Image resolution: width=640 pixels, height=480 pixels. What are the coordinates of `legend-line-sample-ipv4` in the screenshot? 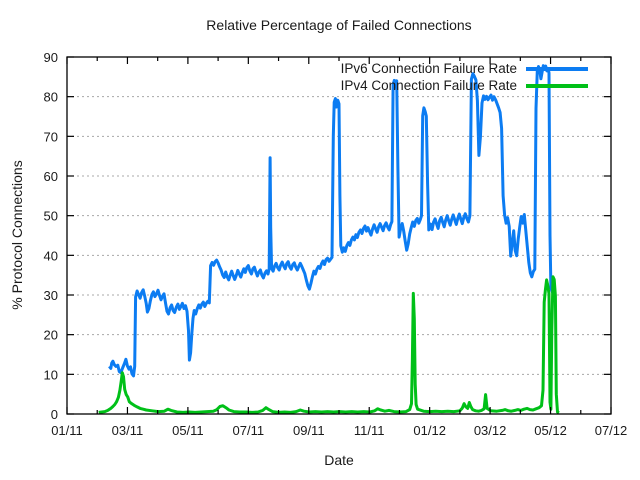 It's located at (557, 85).